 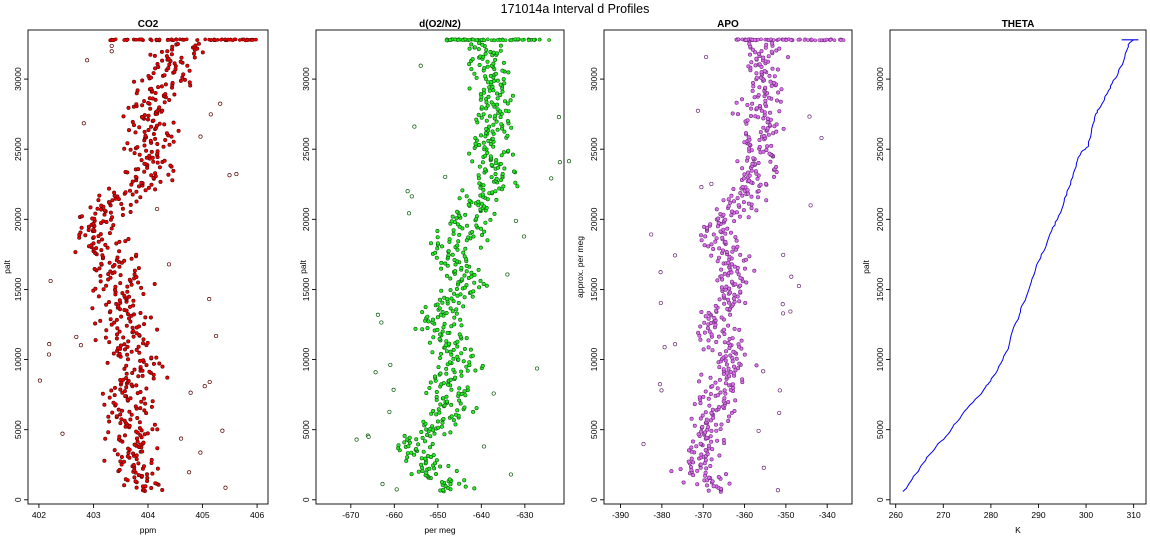 I want to click on x-tick-label: 280, so click(x=991, y=515).